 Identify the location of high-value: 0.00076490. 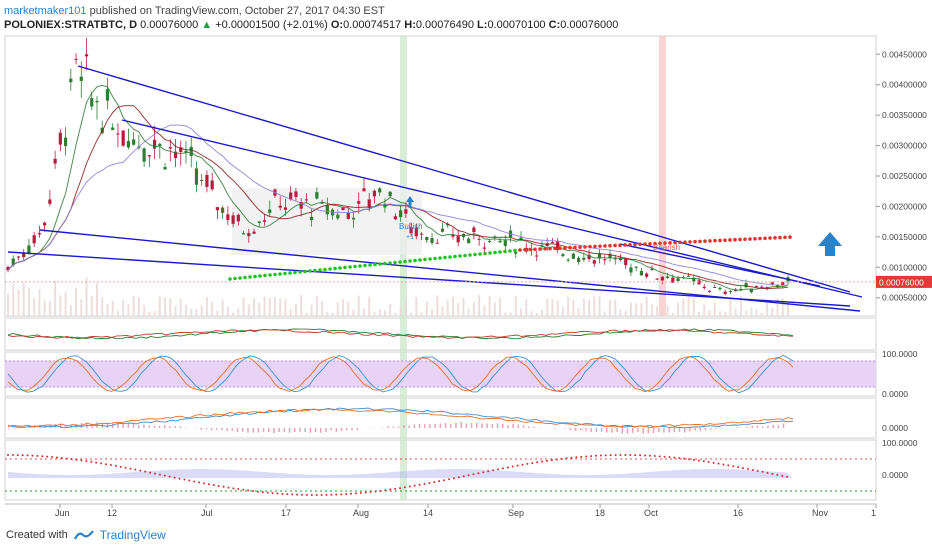
(444, 25).